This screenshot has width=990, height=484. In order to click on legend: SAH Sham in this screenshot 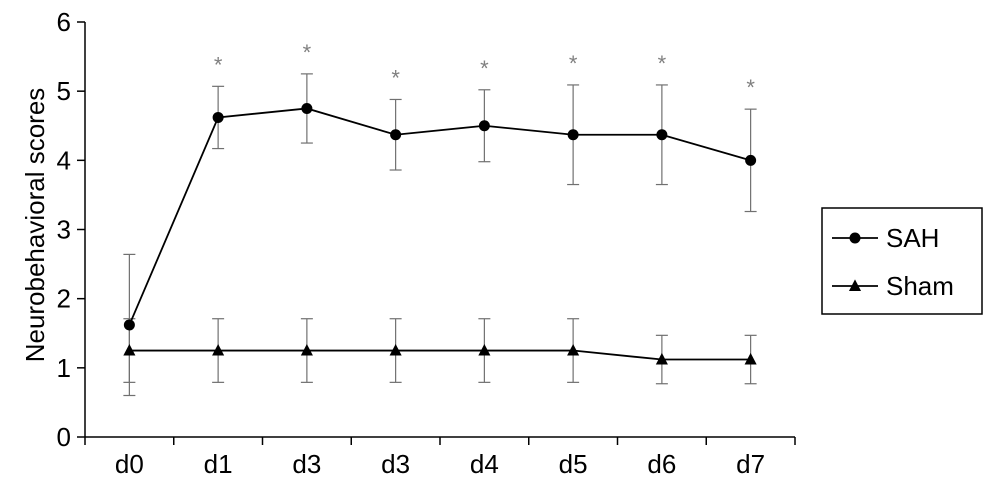, I will do `click(902, 261)`.